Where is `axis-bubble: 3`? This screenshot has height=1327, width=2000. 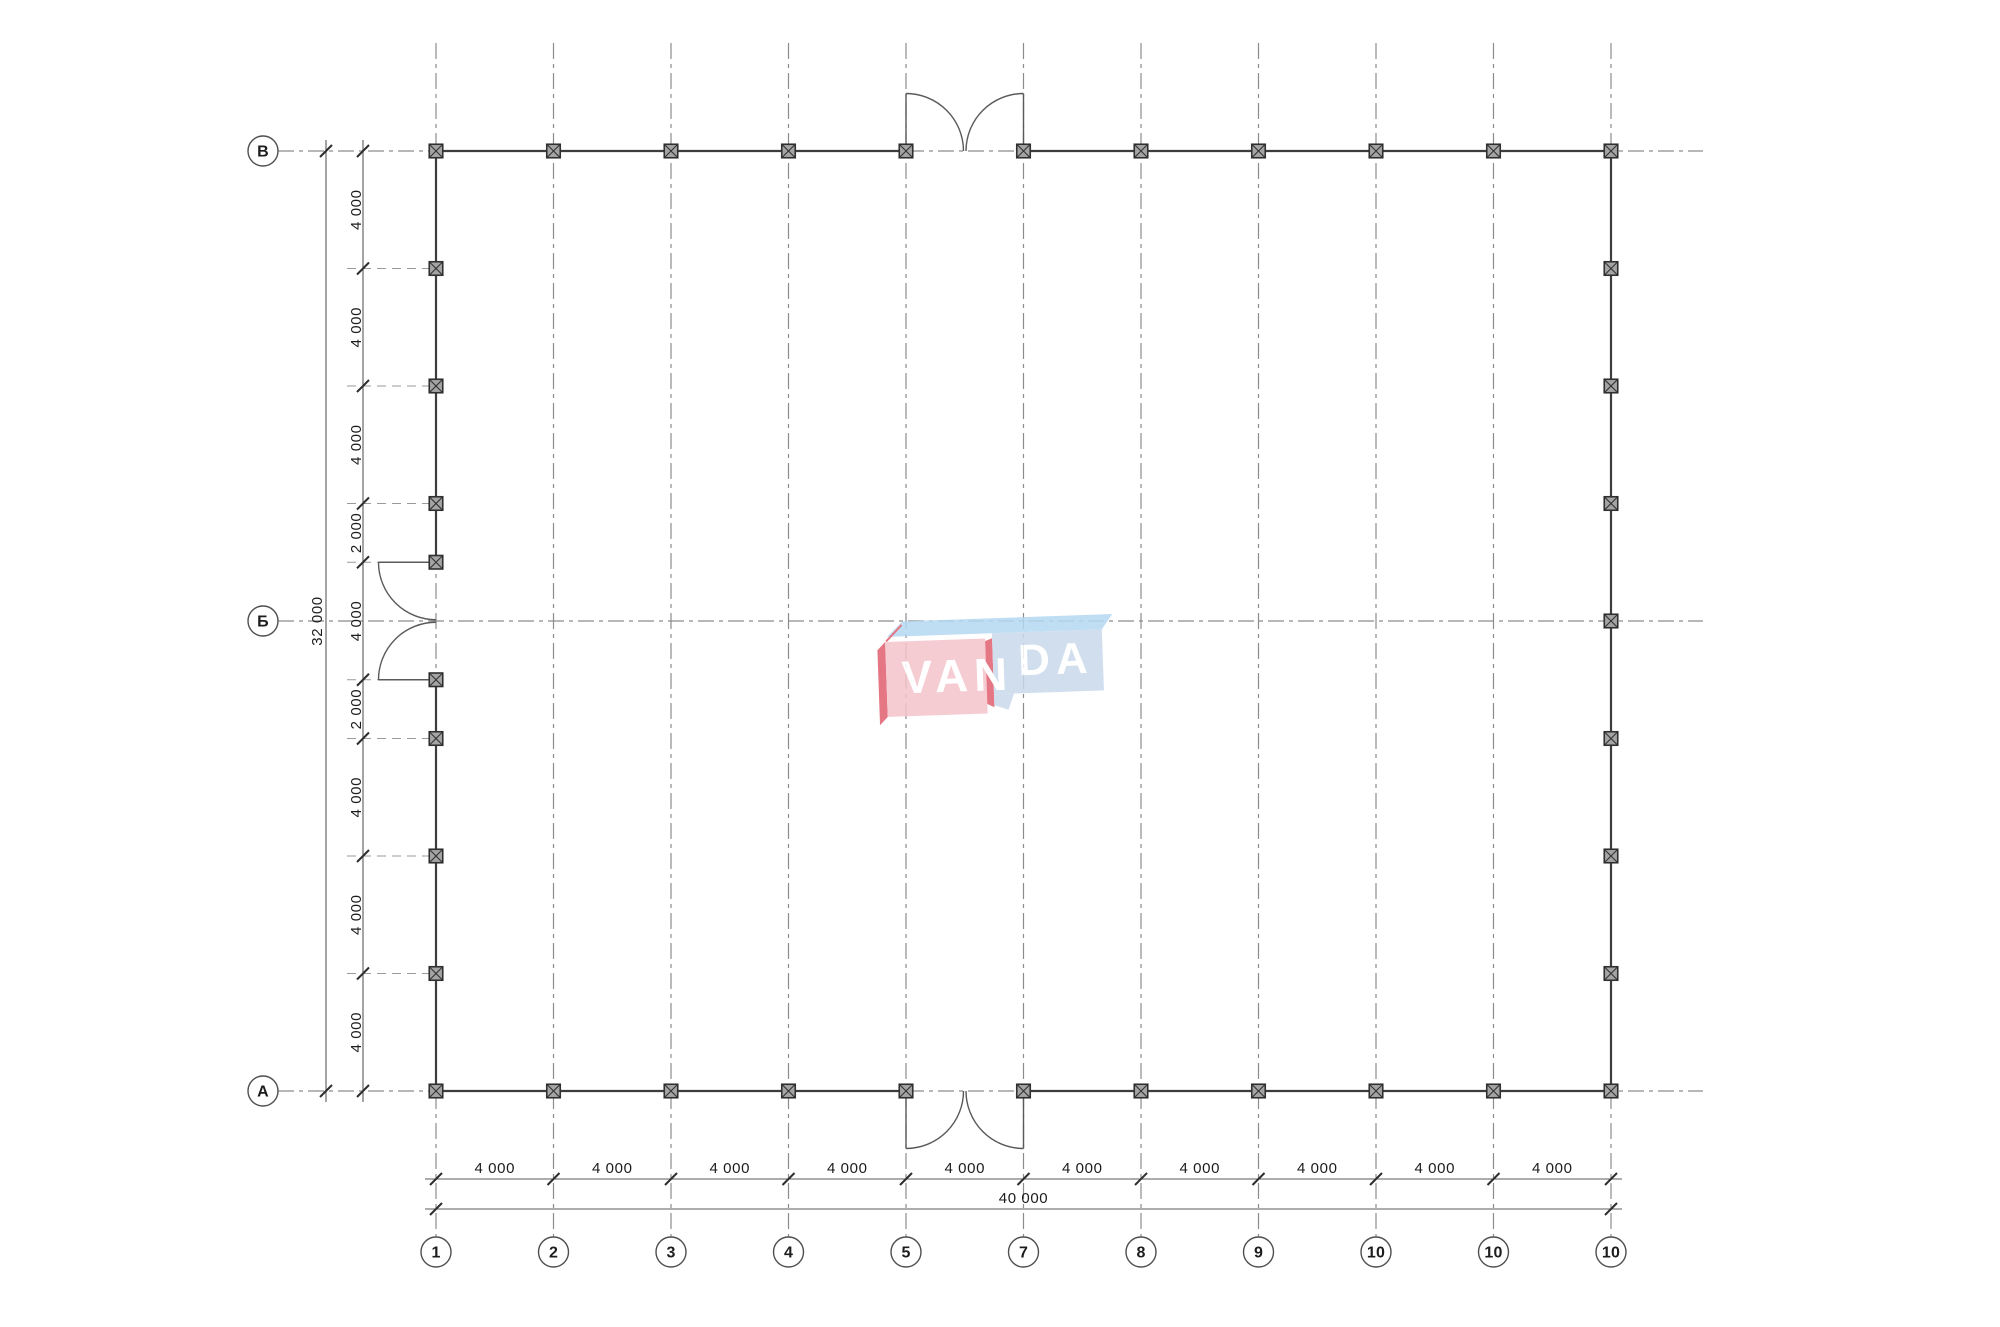
axis-bubble: 3 is located at coordinates (671, 1252).